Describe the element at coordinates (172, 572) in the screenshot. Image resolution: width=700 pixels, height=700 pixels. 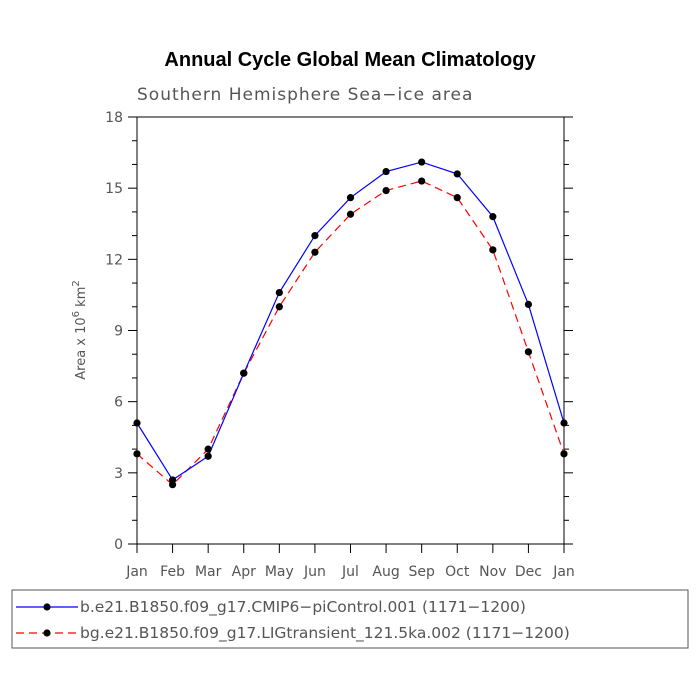
I see `x-tick-label: Feb` at that location.